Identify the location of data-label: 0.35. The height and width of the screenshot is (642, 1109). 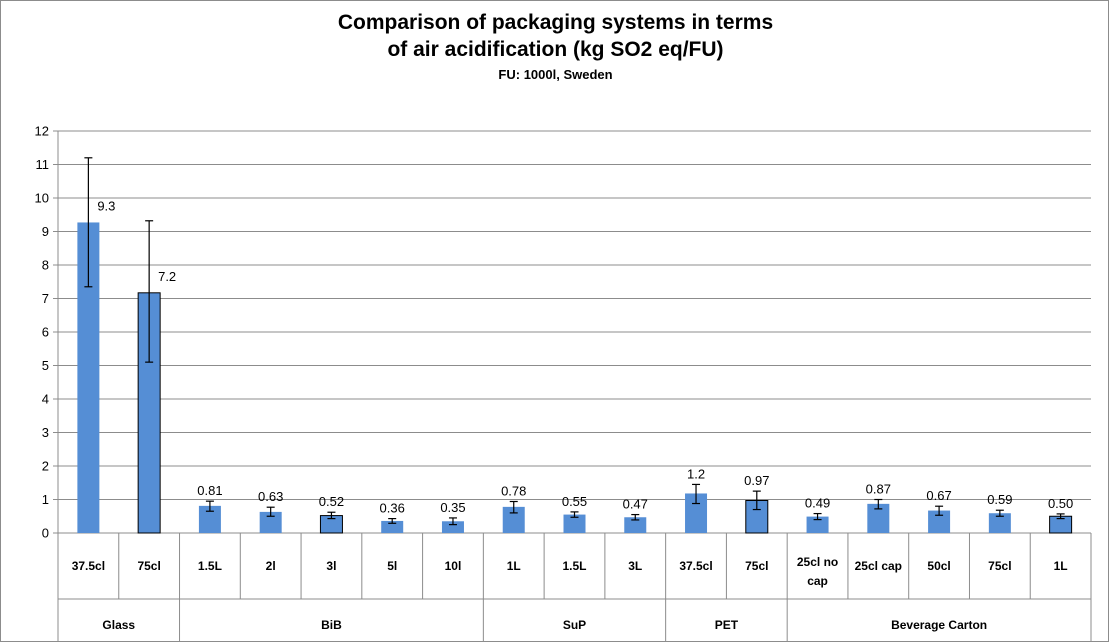
(452, 507).